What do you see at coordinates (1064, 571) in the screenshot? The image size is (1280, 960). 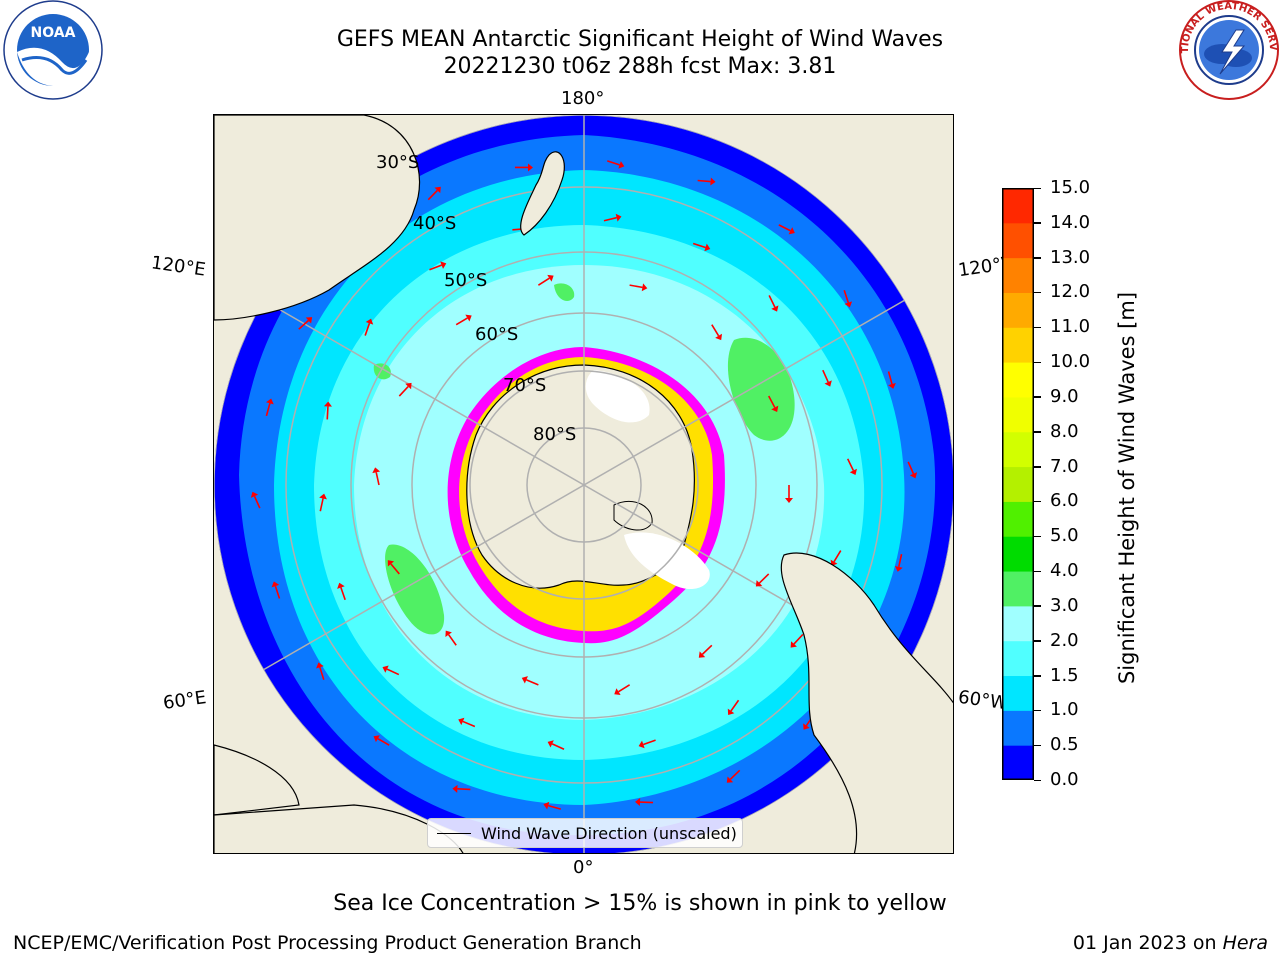 I see `colorbar-tick-label: 4.0` at bounding box center [1064, 571].